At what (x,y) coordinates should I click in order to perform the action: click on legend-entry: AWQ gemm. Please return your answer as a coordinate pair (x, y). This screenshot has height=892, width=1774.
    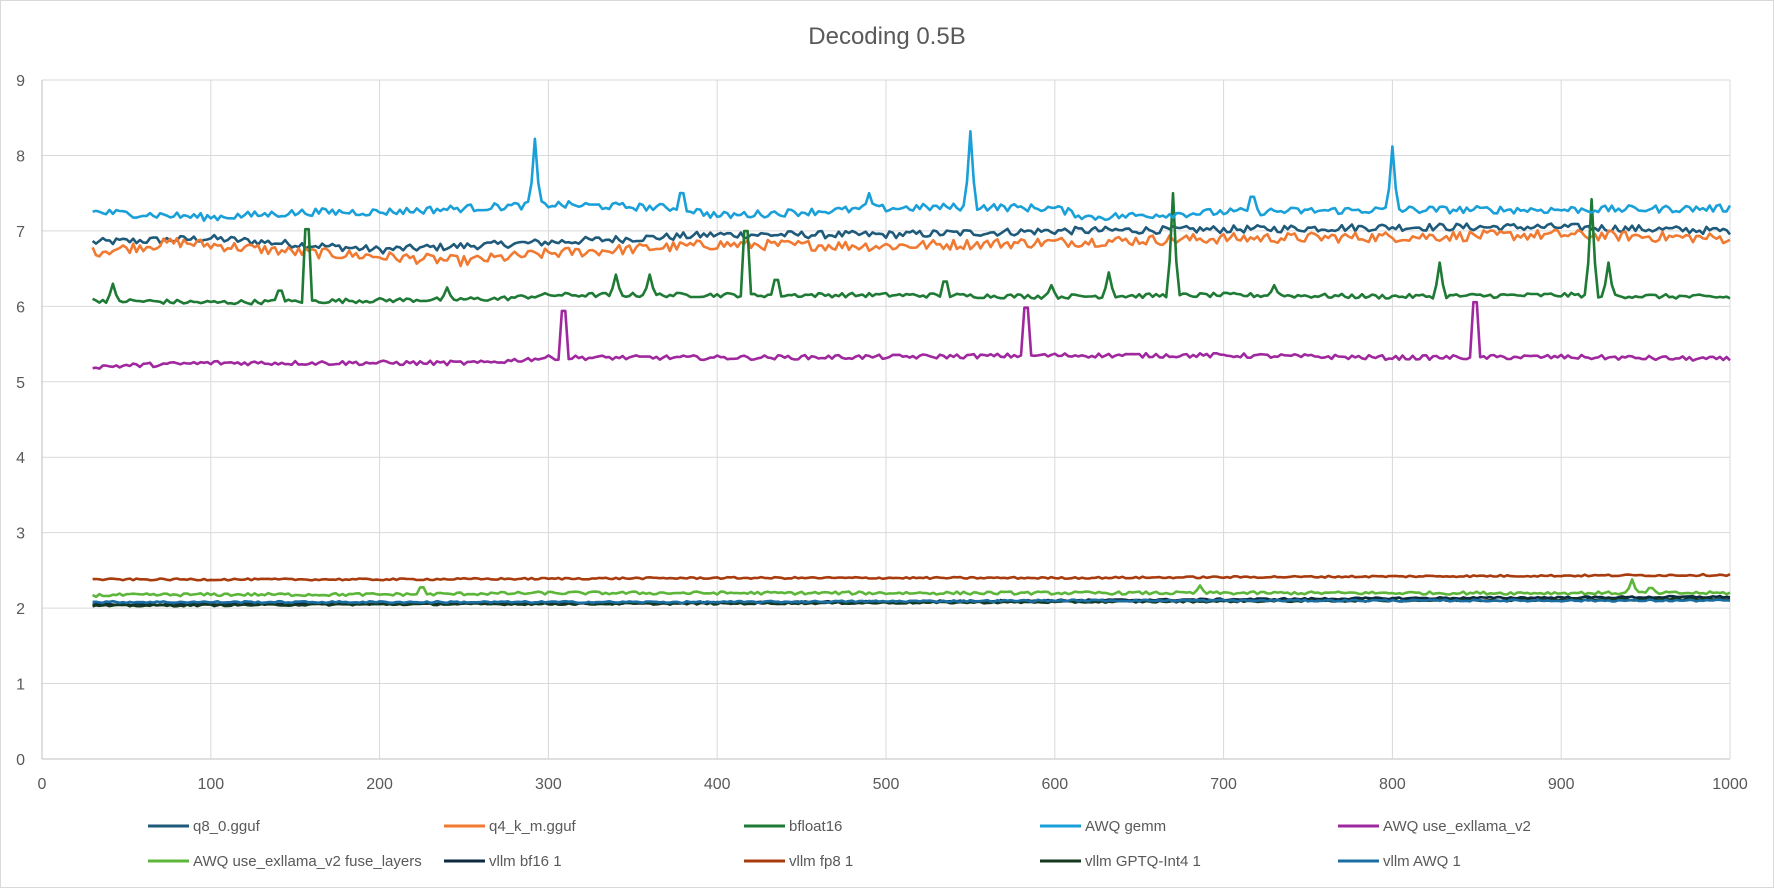
    Looking at the image, I should click on (1103, 826).